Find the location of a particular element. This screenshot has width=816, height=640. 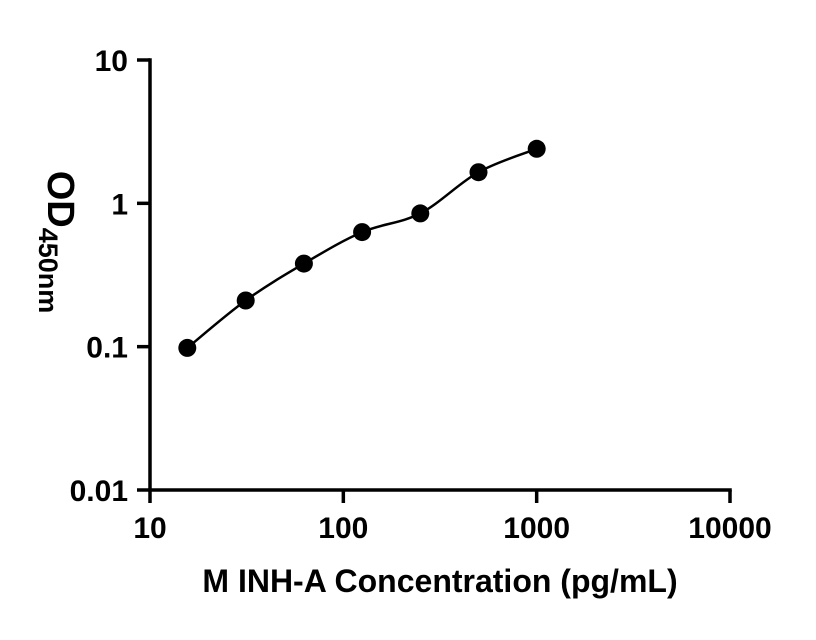

x-tick-label: 10 is located at coordinates (149, 528).